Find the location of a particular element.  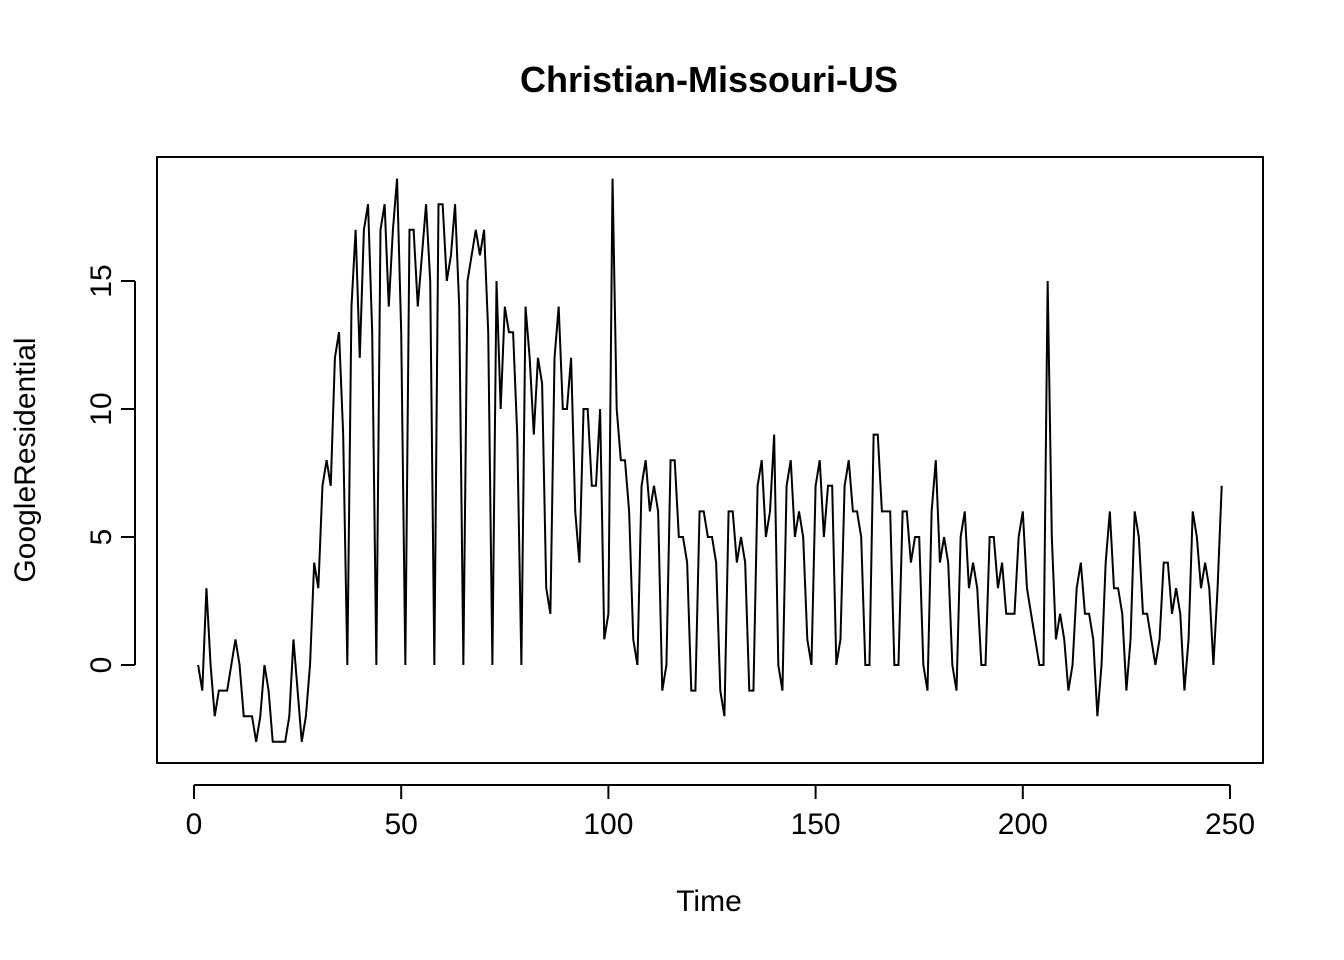

y-tick-label: 10 is located at coordinates (101, 408).